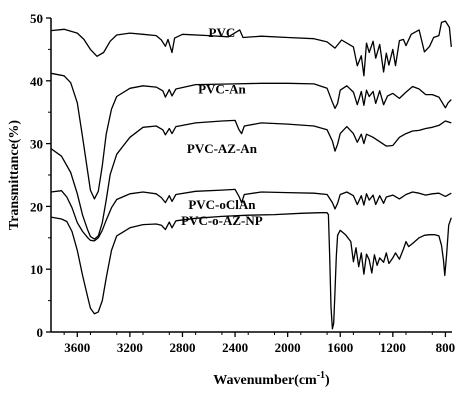 The height and width of the screenshot is (397, 455). What do you see at coordinates (288, 347) in the screenshot?
I see `x-tick-label: 2000` at bounding box center [288, 347].